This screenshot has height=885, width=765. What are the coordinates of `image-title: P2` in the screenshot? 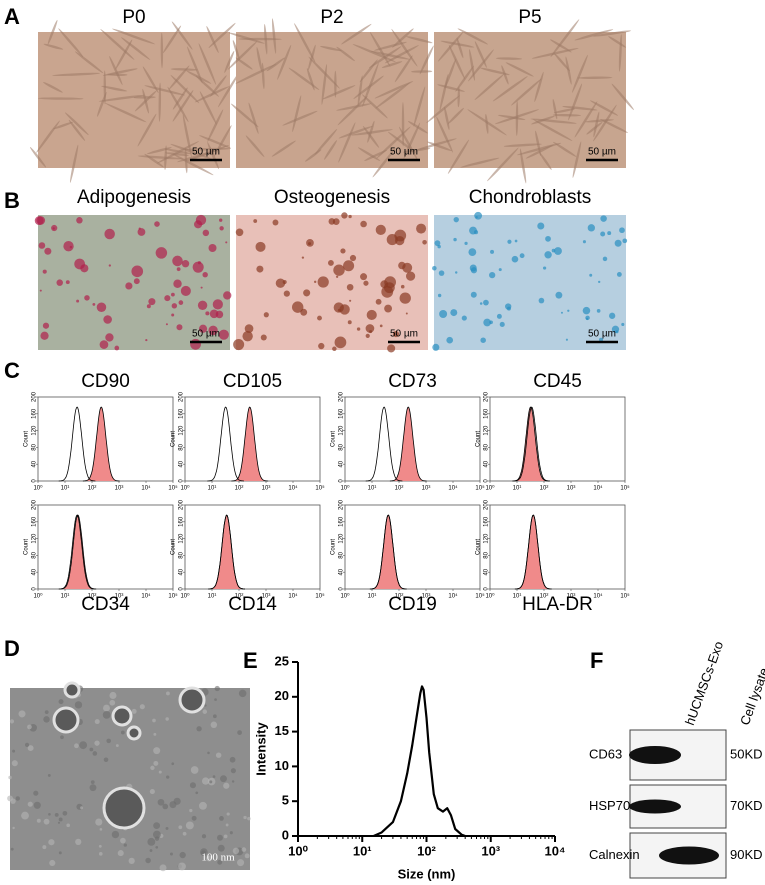 It's located at (331, 17).